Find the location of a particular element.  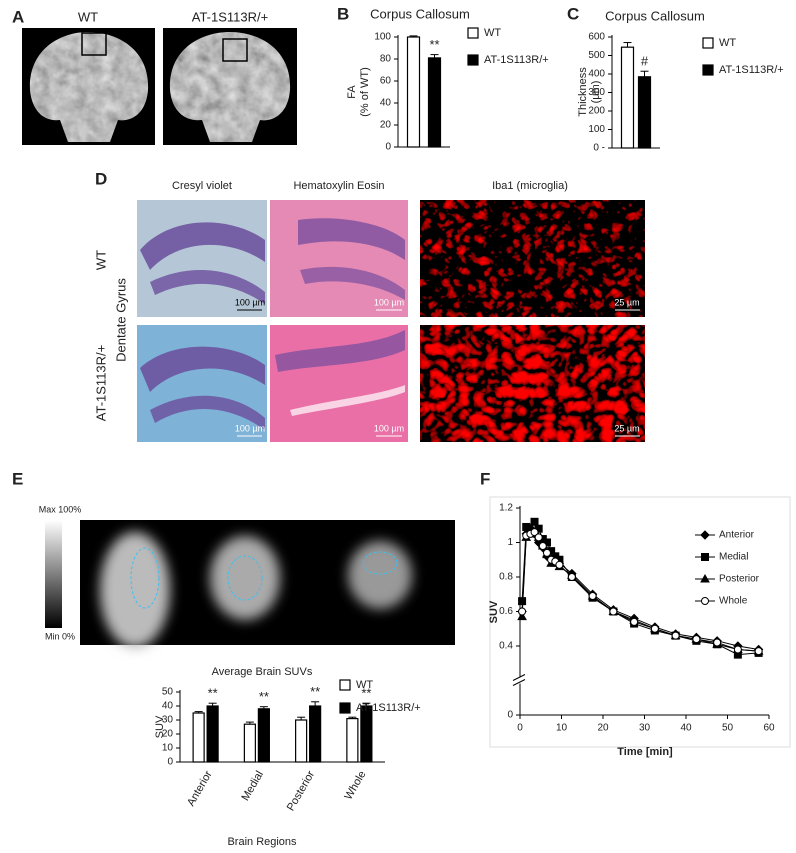

series-line is located at coordinates (640, 588).